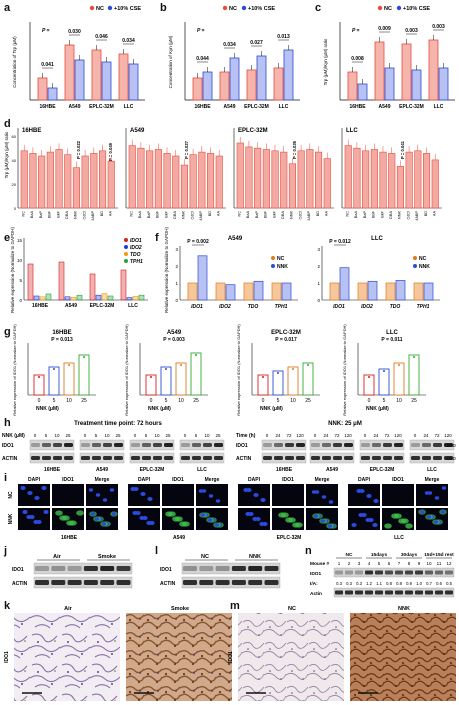 The height and width of the screenshot is (705, 459). Describe the element at coordinates (399, 401) in the screenshot. I see `xtick: 10` at that location.